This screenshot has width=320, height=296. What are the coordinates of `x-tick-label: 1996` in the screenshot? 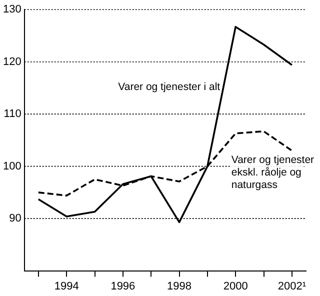 It's located at (123, 286).